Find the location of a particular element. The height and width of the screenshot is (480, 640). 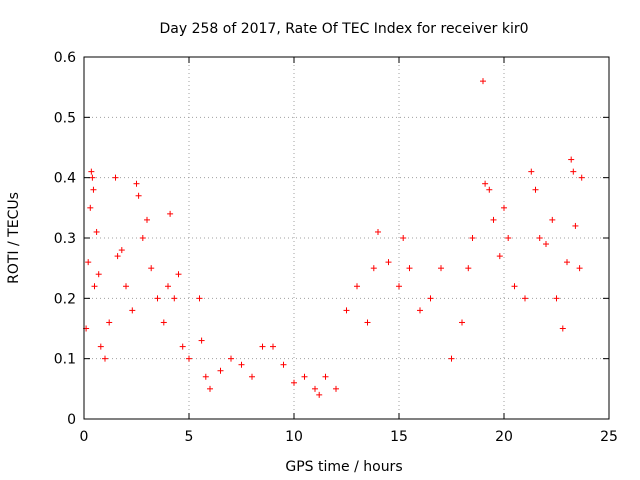

y-tick-label: 0.4 is located at coordinates (65, 179).